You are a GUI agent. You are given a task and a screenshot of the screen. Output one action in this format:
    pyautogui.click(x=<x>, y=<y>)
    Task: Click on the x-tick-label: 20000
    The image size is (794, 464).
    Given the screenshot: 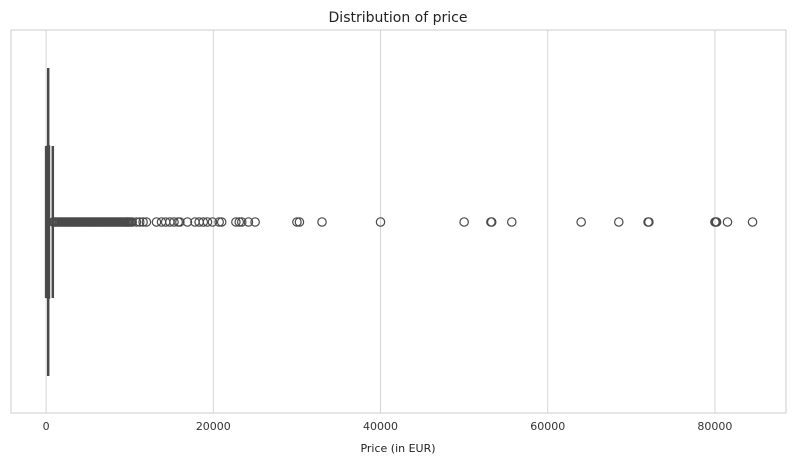 What is the action you would take?
    pyautogui.click(x=213, y=426)
    